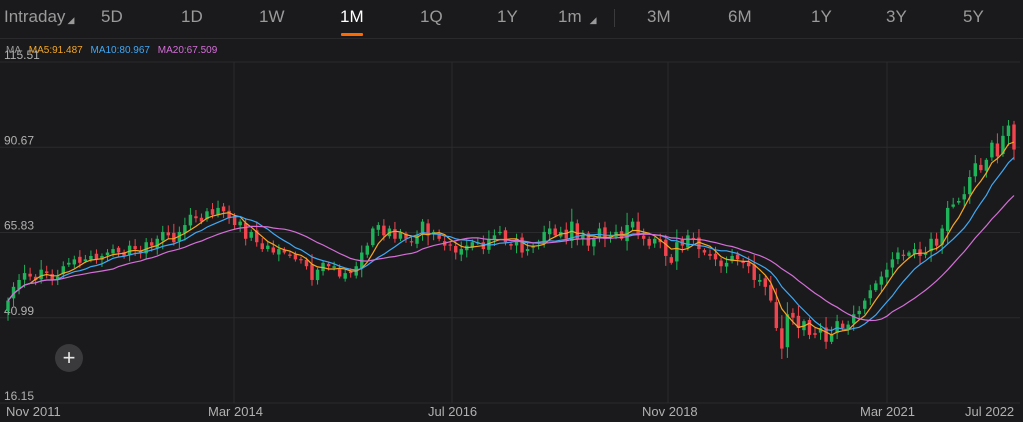  Describe the element at coordinates (33, 411) in the screenshot. I see `x-tick-label: Nov 2011` at that location.